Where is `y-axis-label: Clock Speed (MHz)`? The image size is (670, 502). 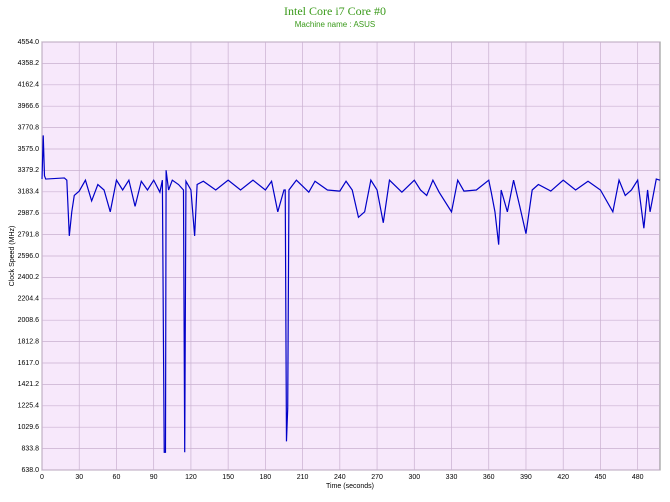
y-axis-label: Clock Speed (MHz) is located at coordinates (12, 256).